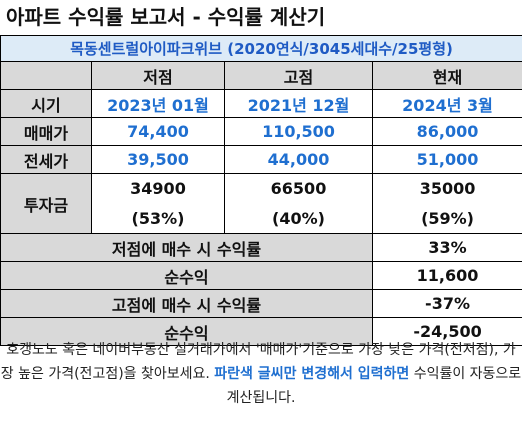 The width and height of the screenshot is (522, 422). Describe the element at coordinates (46, 131) in the screenshot. I see `sale-price-label: 매매가` at that location.